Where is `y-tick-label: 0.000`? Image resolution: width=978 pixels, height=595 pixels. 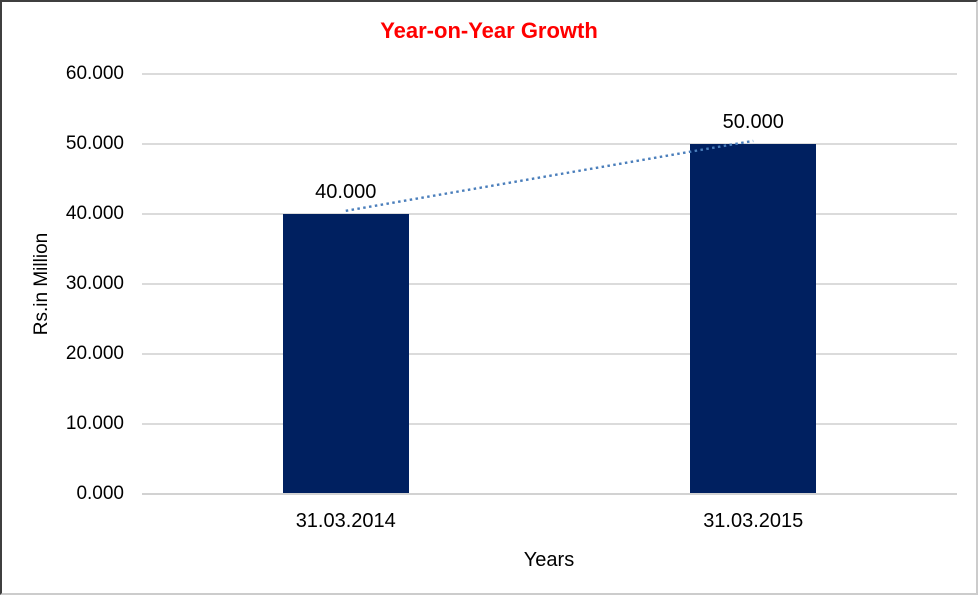 y-tick-label: 0.000 is located at coordinates (100, 493).